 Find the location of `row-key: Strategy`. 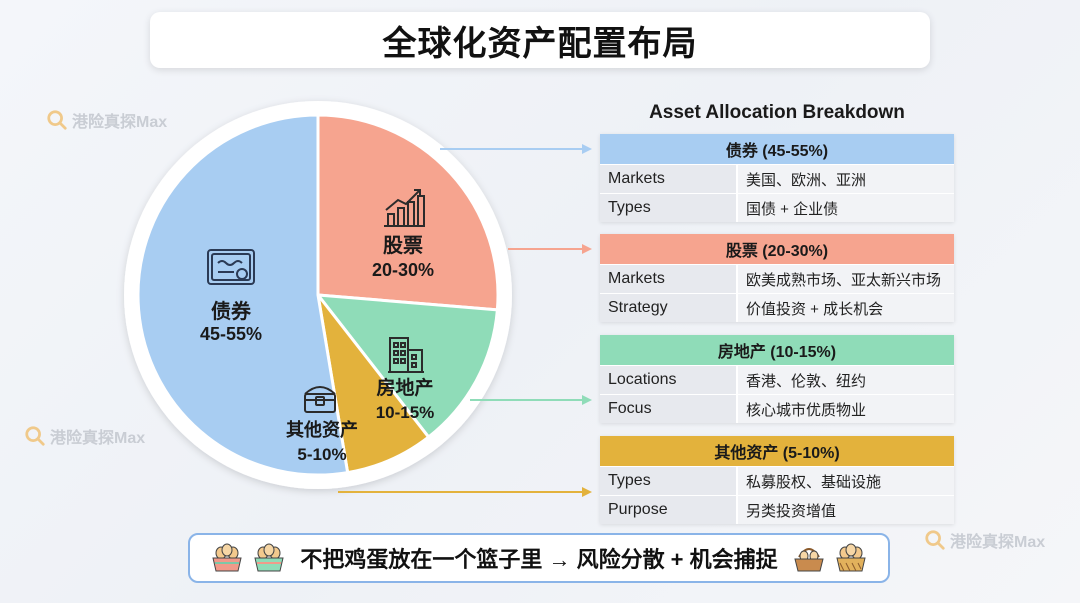

row-key: Strategy is located at coordinates (668, 308).